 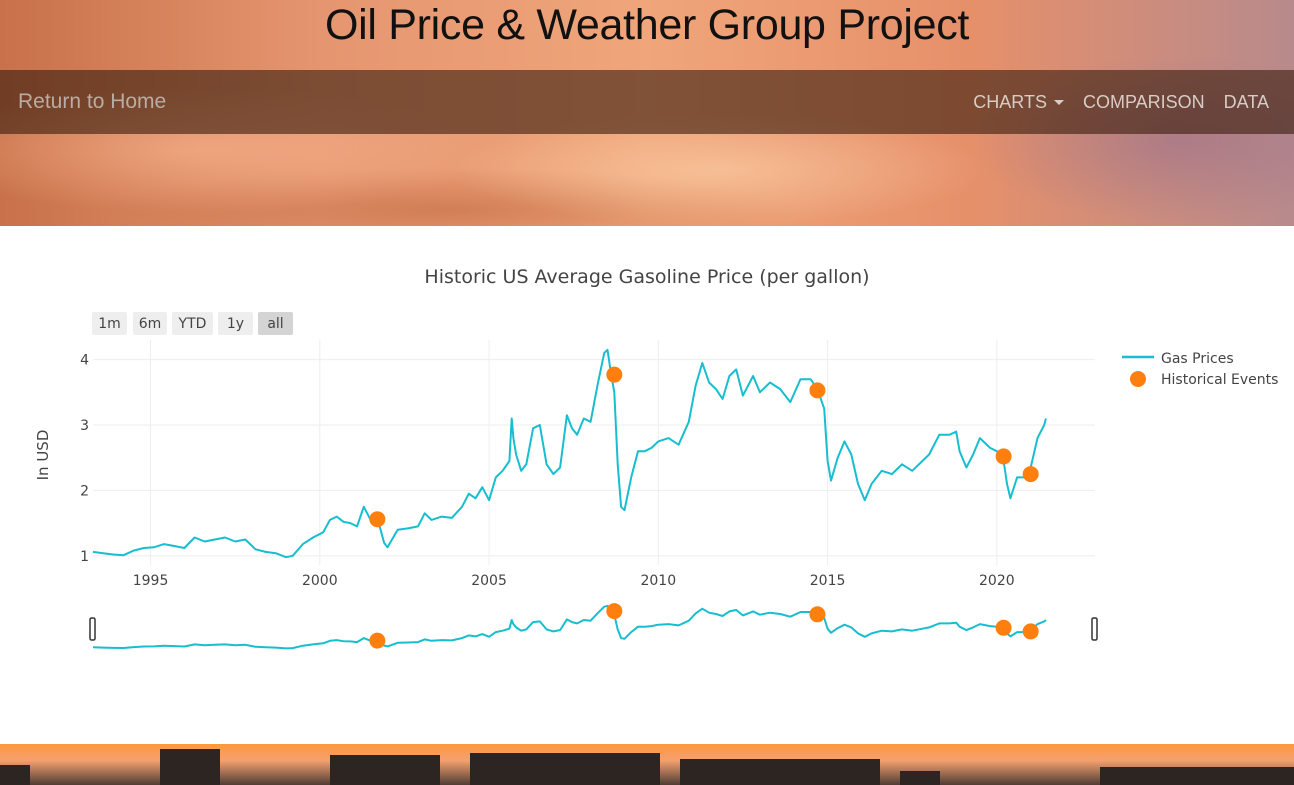 What do you see at coordinates (1197, 359) in the screenshot?
I see `legend-label: Gas Prices` at bounding box center [1197, 359].